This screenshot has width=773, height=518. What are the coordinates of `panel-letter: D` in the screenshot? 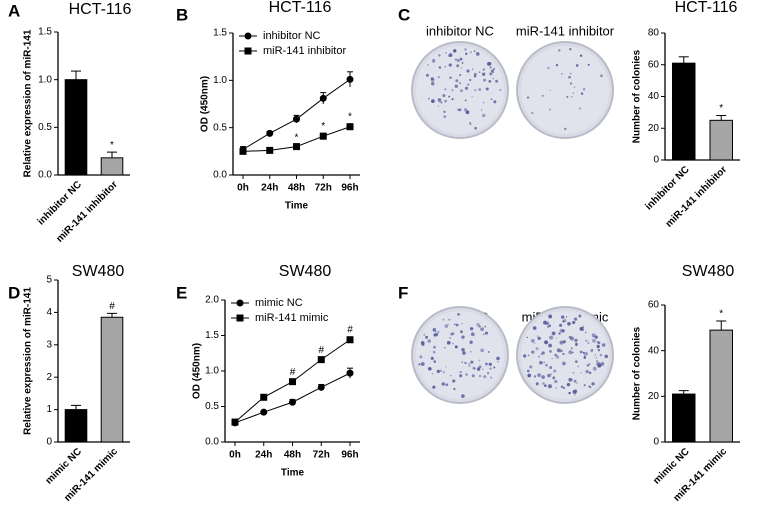 It's located at (14, 292).